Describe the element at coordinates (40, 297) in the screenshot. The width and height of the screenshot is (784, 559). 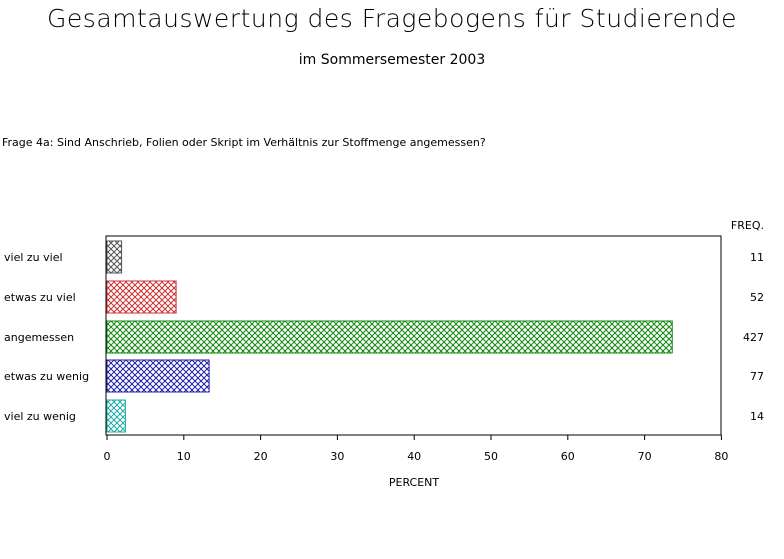
I see `category-label-1: etwas zu viel` at that location.